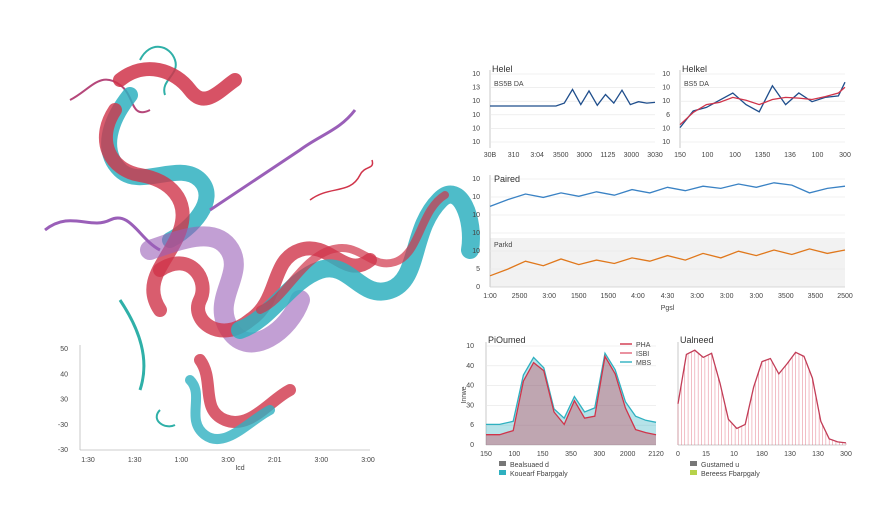  Describe the element at coordinates (514, 454) in the screenshot. I see `profile-1-xtick: 100` at that location.